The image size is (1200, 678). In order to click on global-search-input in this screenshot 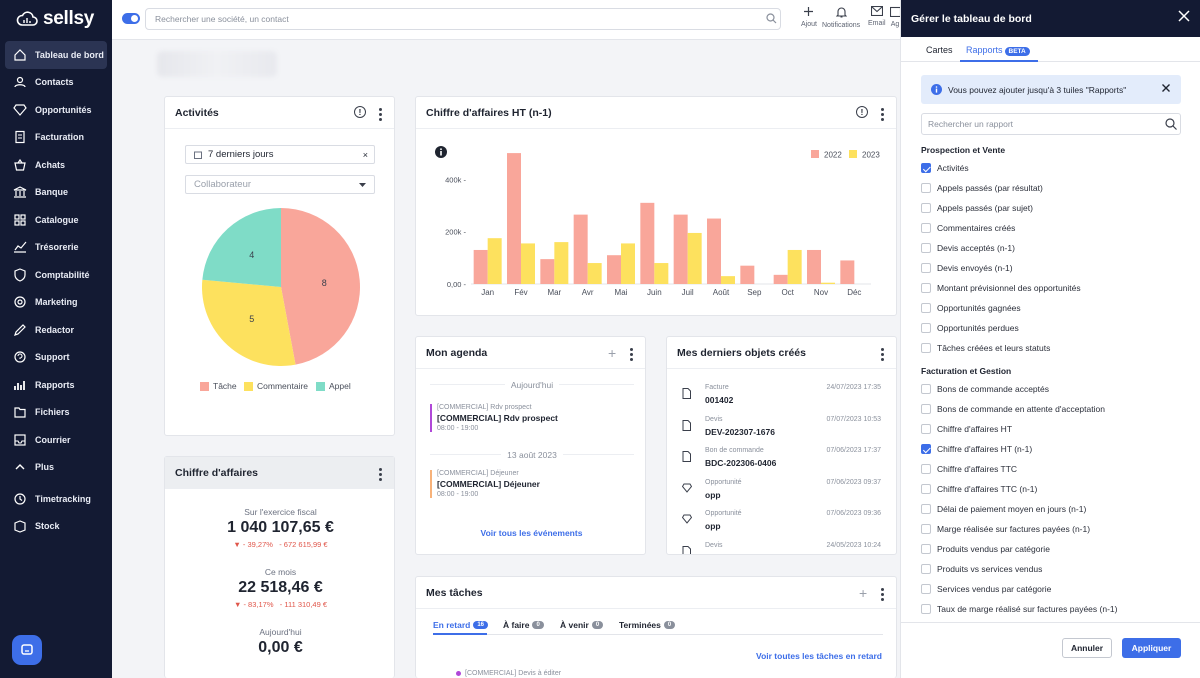, I will do `click(463, 19)`.